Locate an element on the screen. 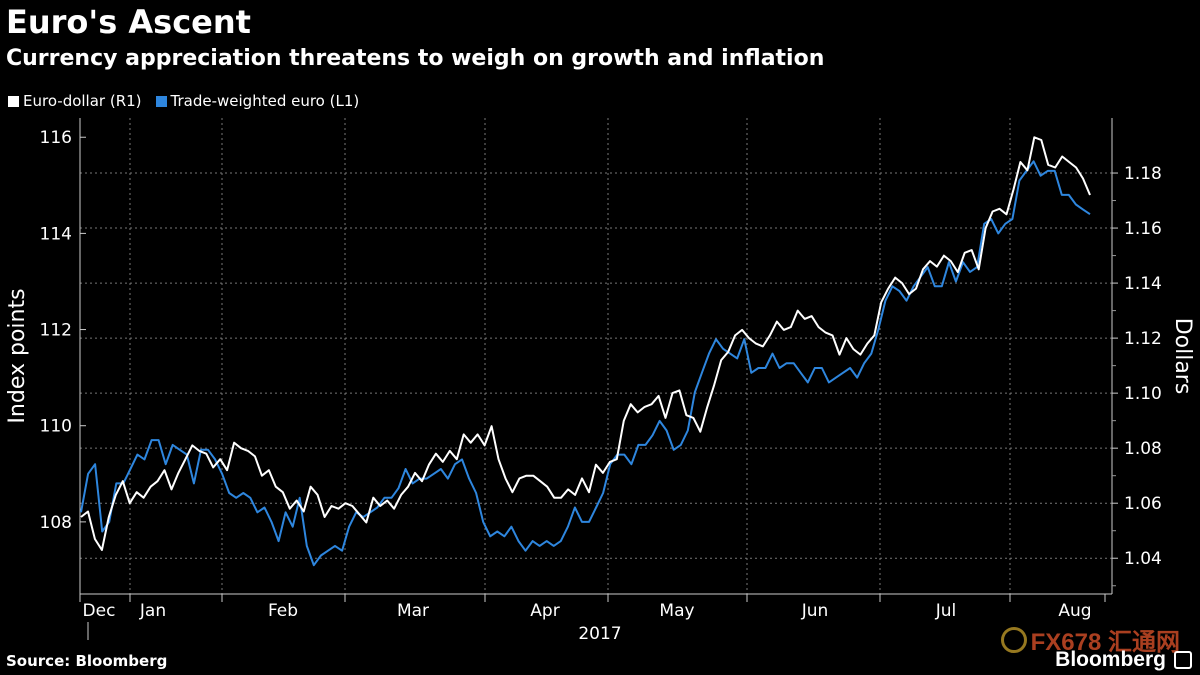 This screenshot has width=1200, height=675. watermark-text: FX678 汇通网 is located at coordinates (1105, 642).